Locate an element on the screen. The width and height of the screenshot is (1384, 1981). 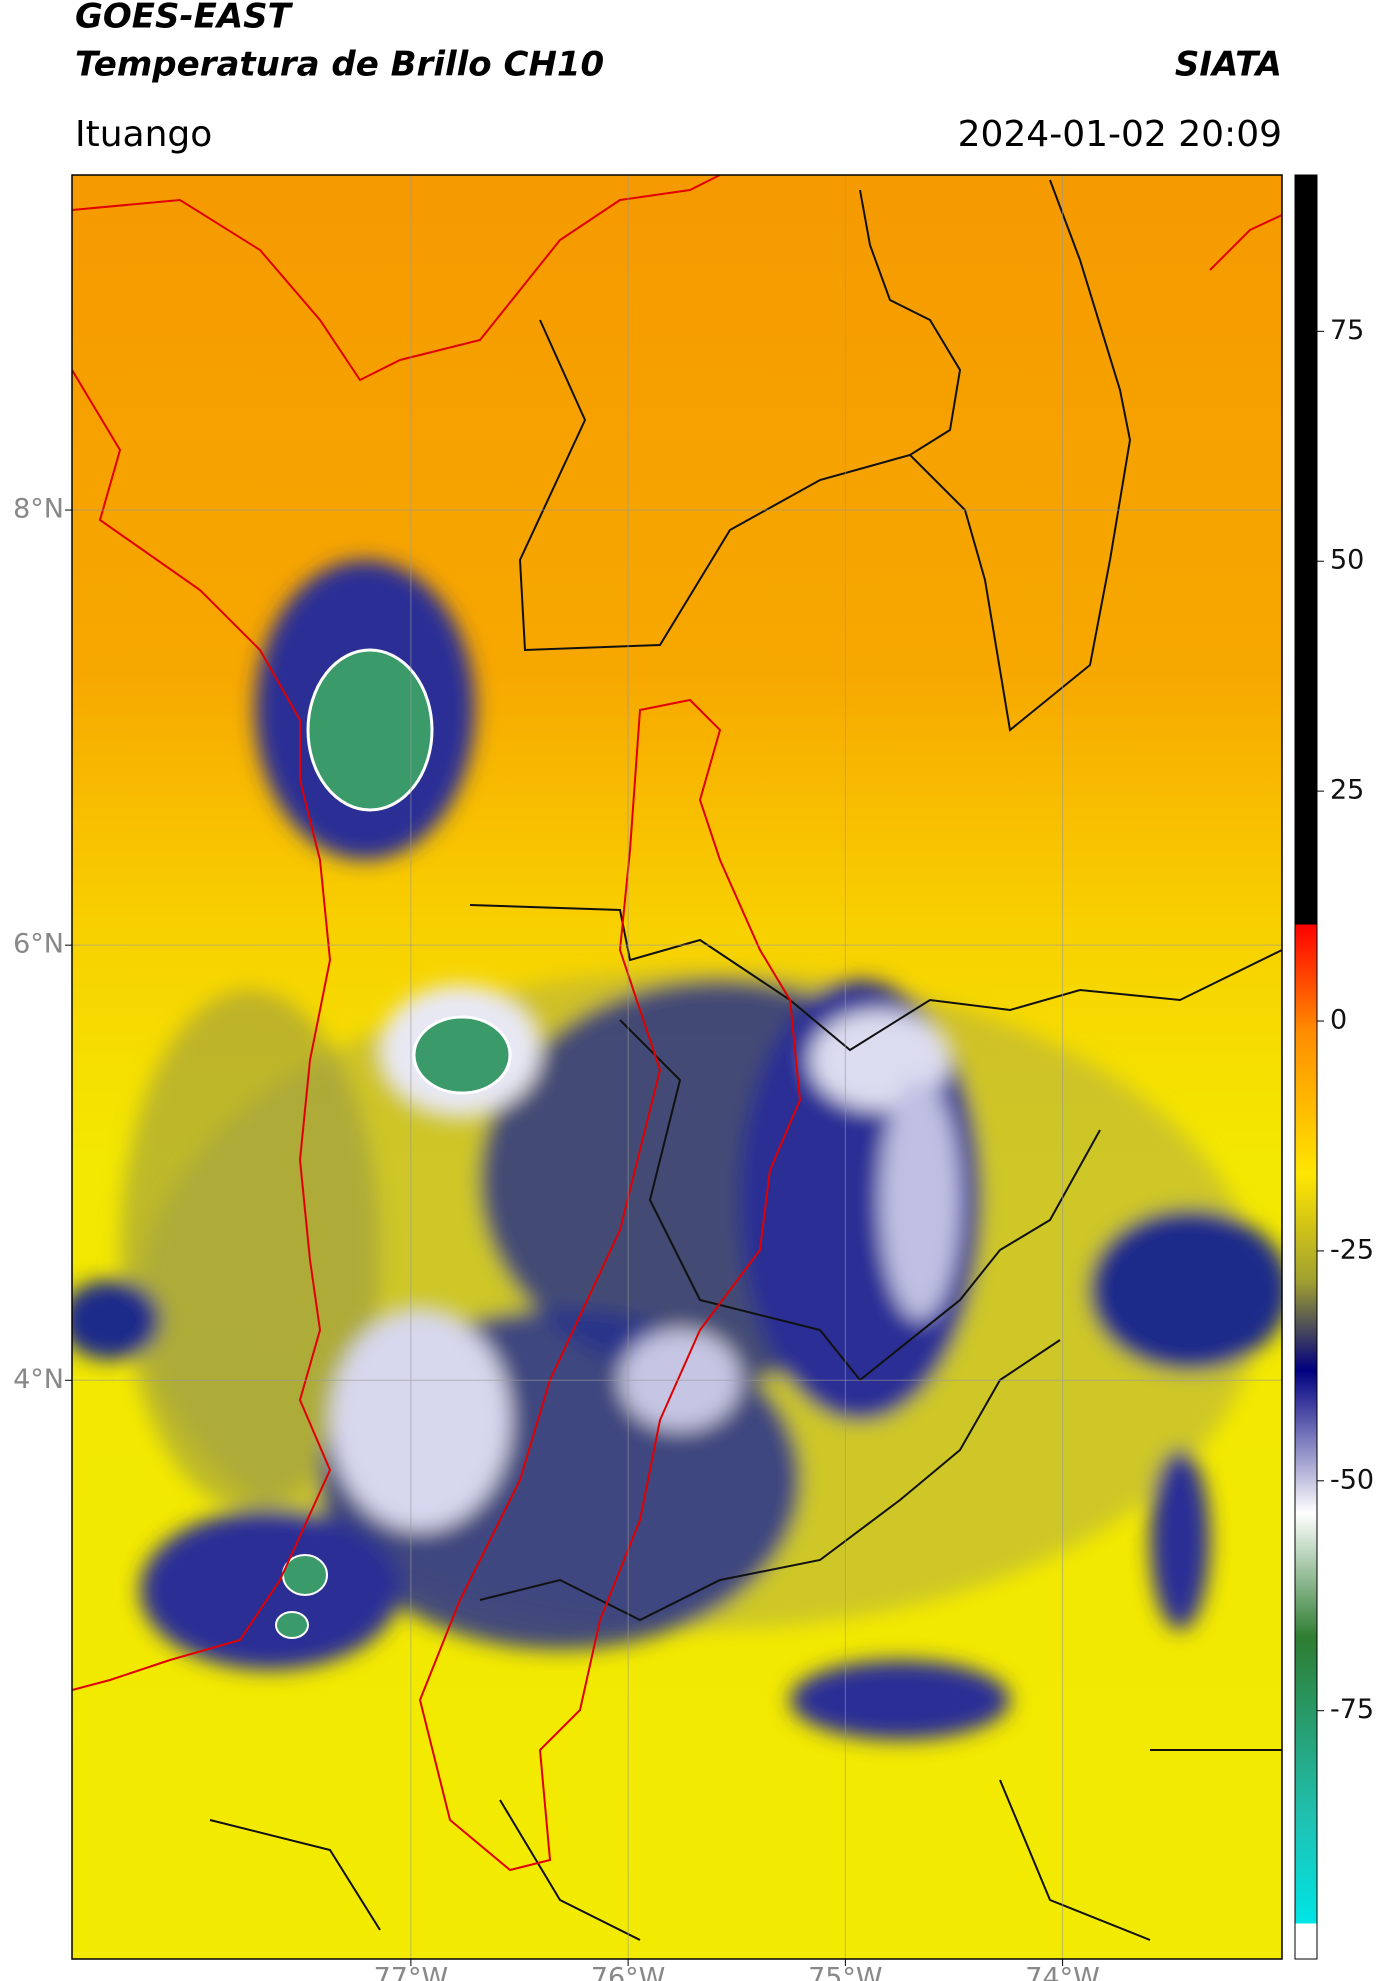
lon-label: 74°W is located at coordinates (1062, 1972).